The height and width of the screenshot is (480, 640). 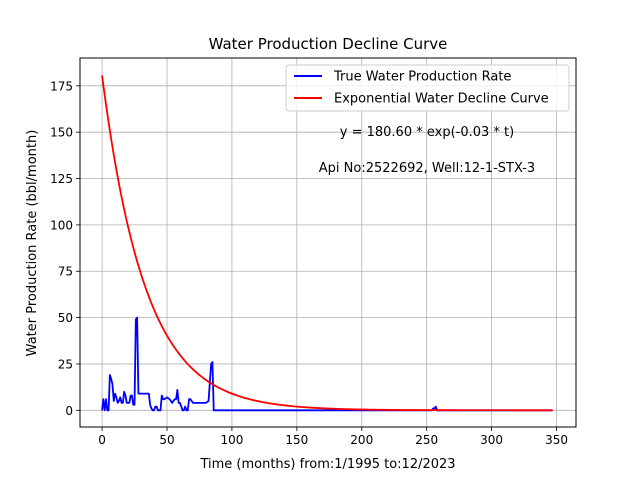 I want to click on x-tick-label: 300, so click(x=491, y=440).